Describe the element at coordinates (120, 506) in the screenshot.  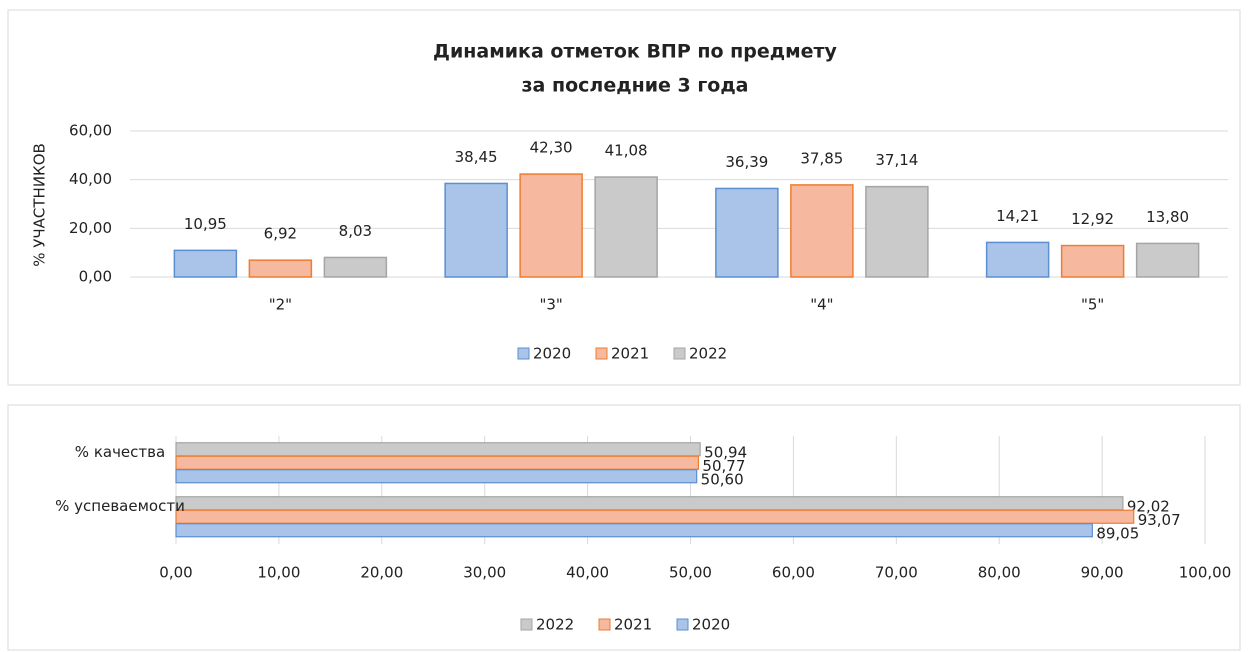
I see `y-tick-label: % успеваемости` at that location.